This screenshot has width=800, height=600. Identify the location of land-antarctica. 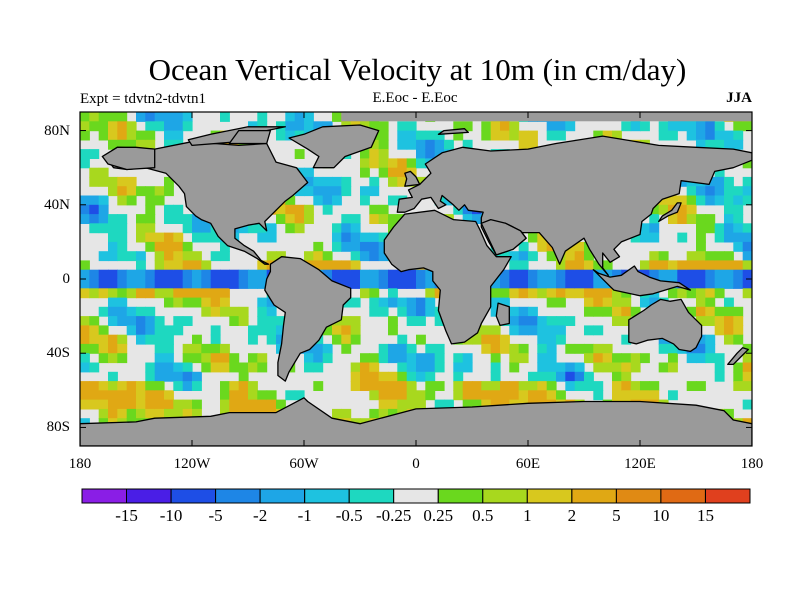
(416, 421).